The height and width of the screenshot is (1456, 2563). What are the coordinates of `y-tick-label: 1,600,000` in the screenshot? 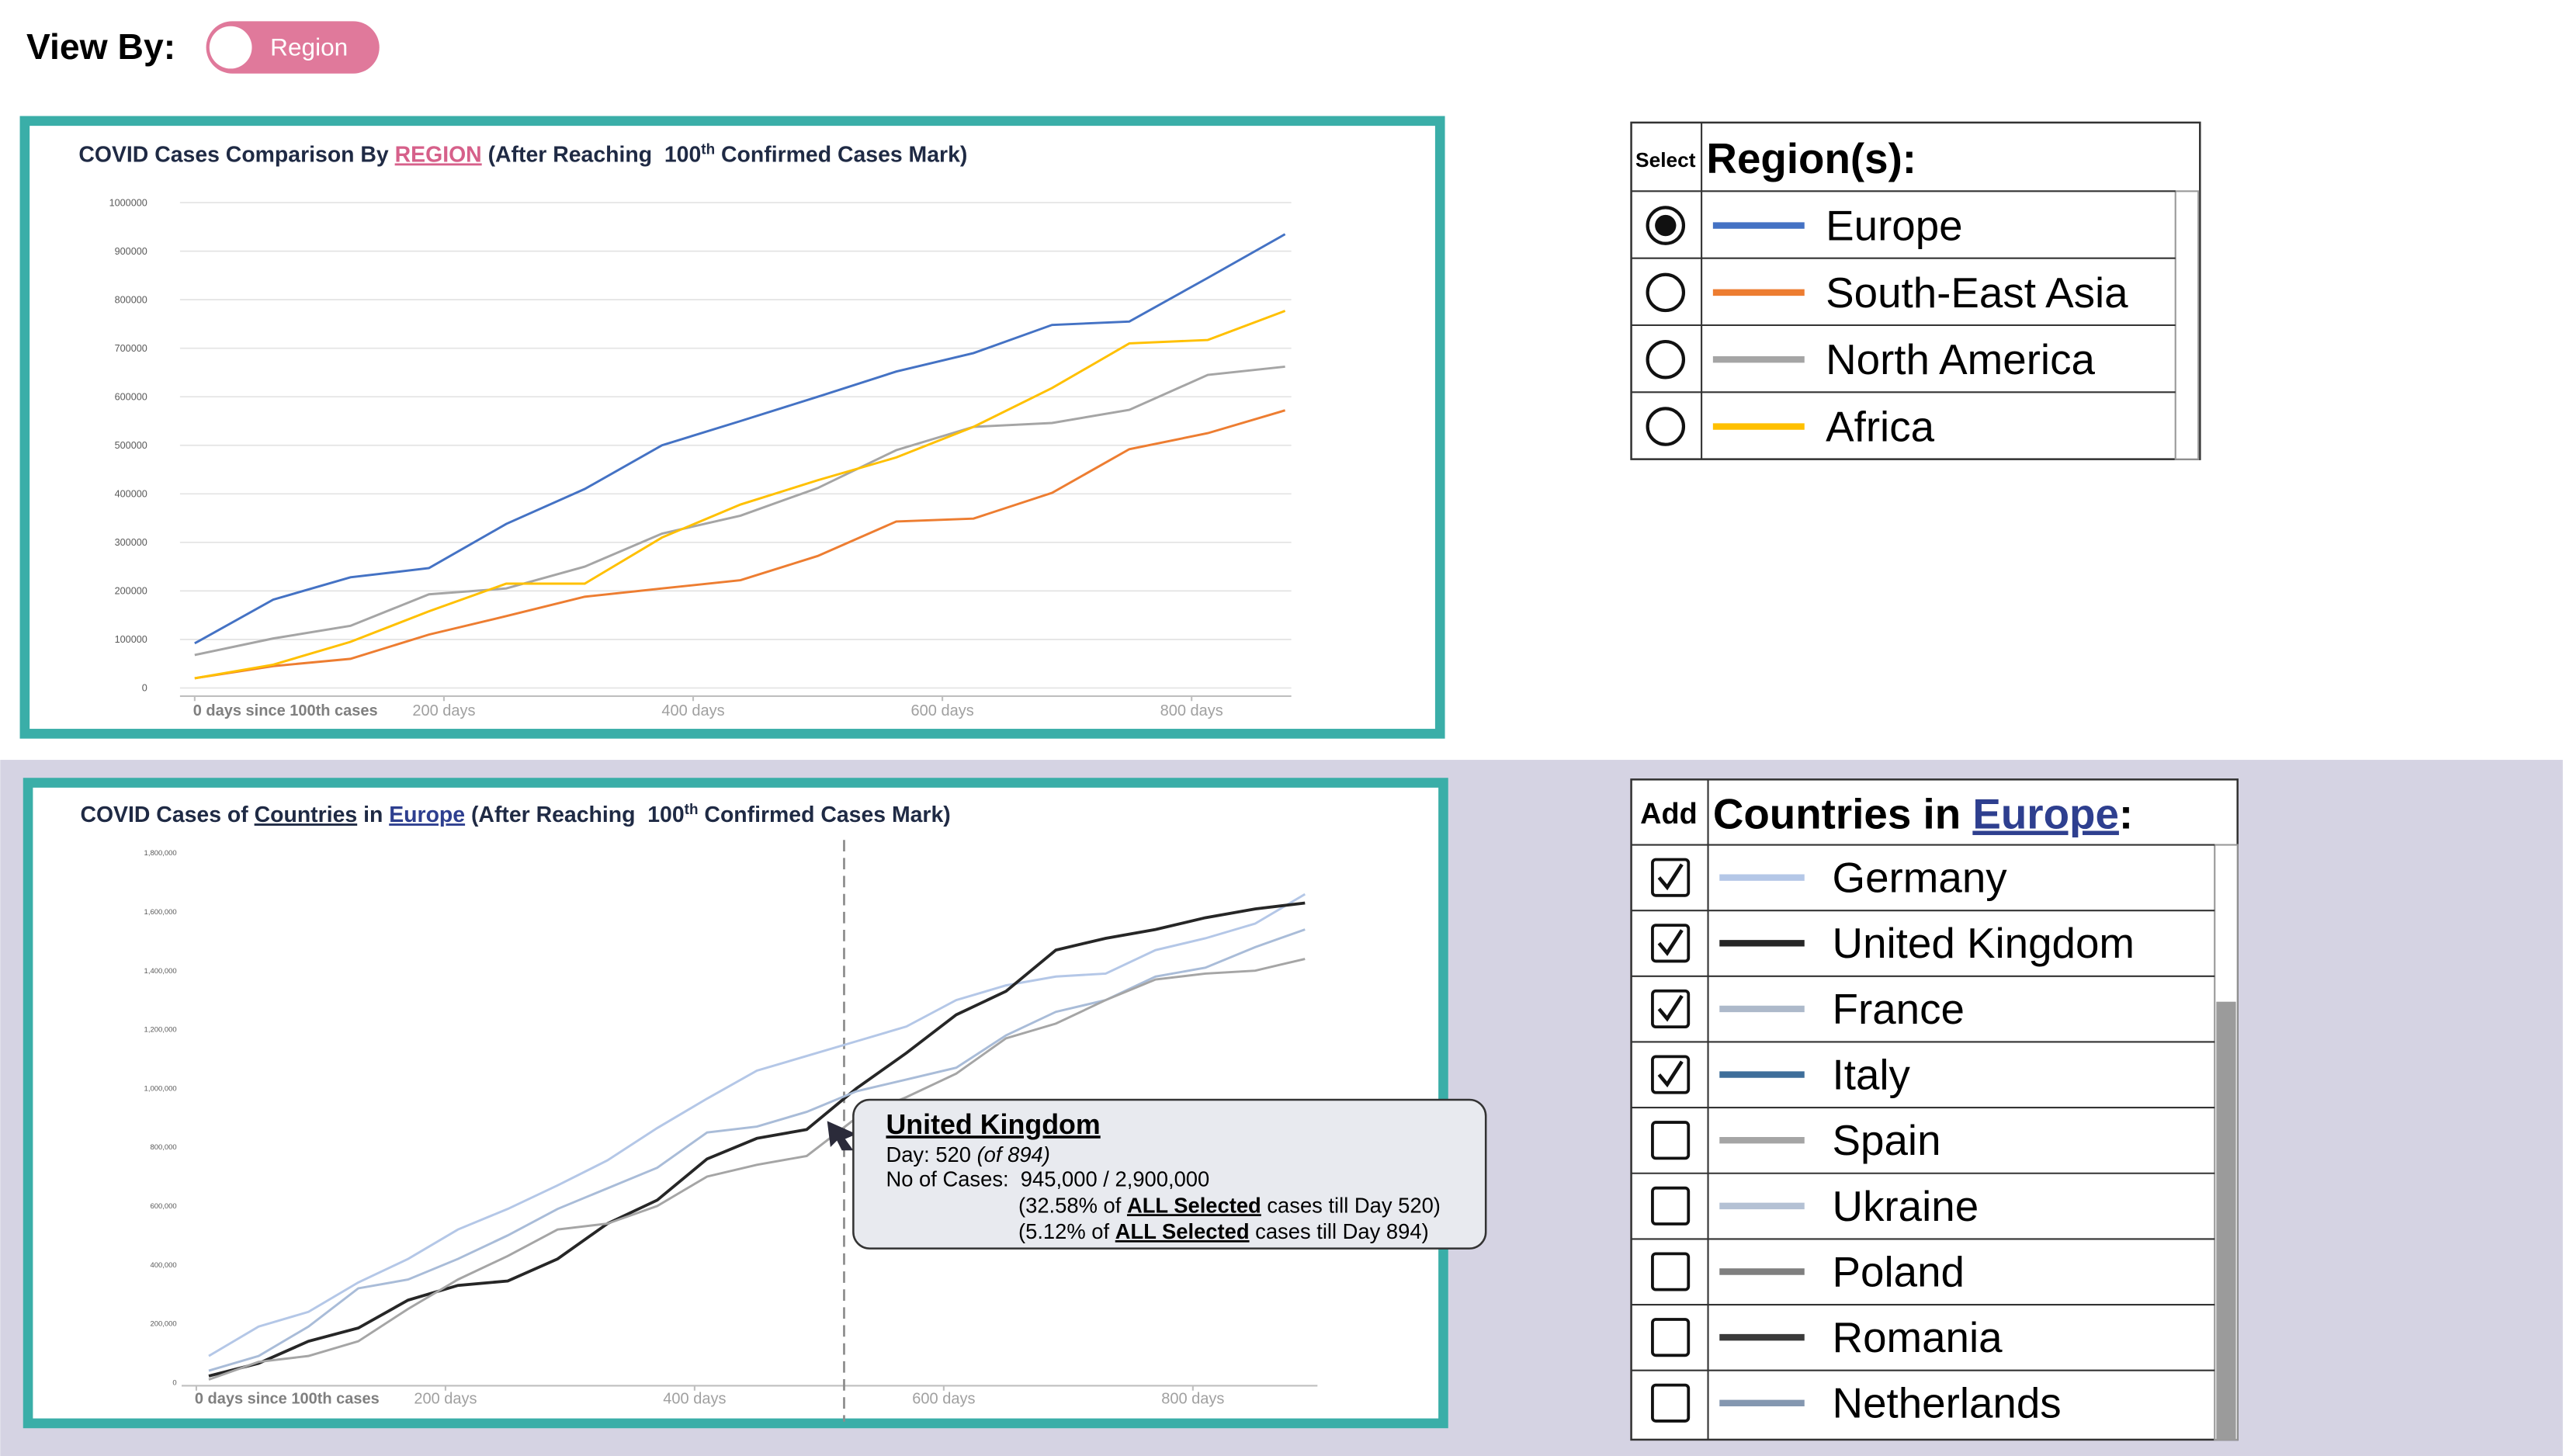 It's located at (160, 912).